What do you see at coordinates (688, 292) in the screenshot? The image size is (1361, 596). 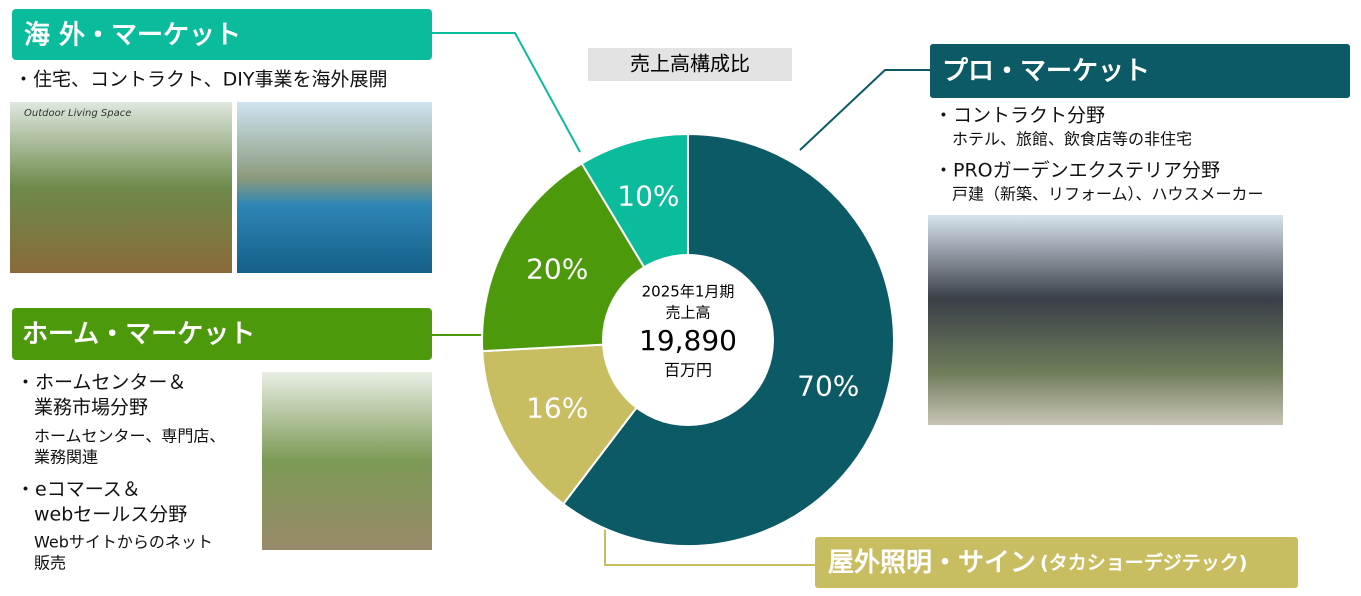 I see `center-text: 2025年1月期` at bounding box center [688, 292].